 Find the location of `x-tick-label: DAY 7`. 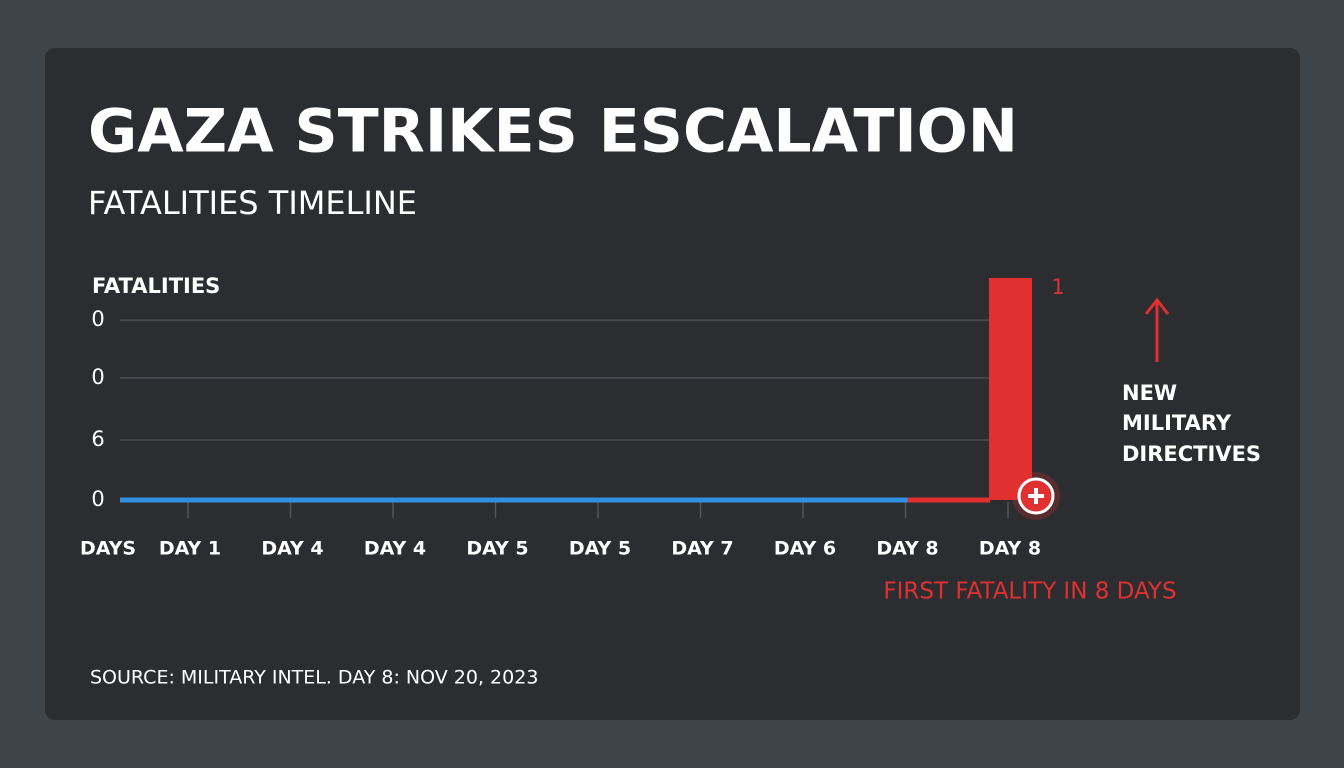

x-tick-label: DAY 7 is located at coordinates (702, 549).